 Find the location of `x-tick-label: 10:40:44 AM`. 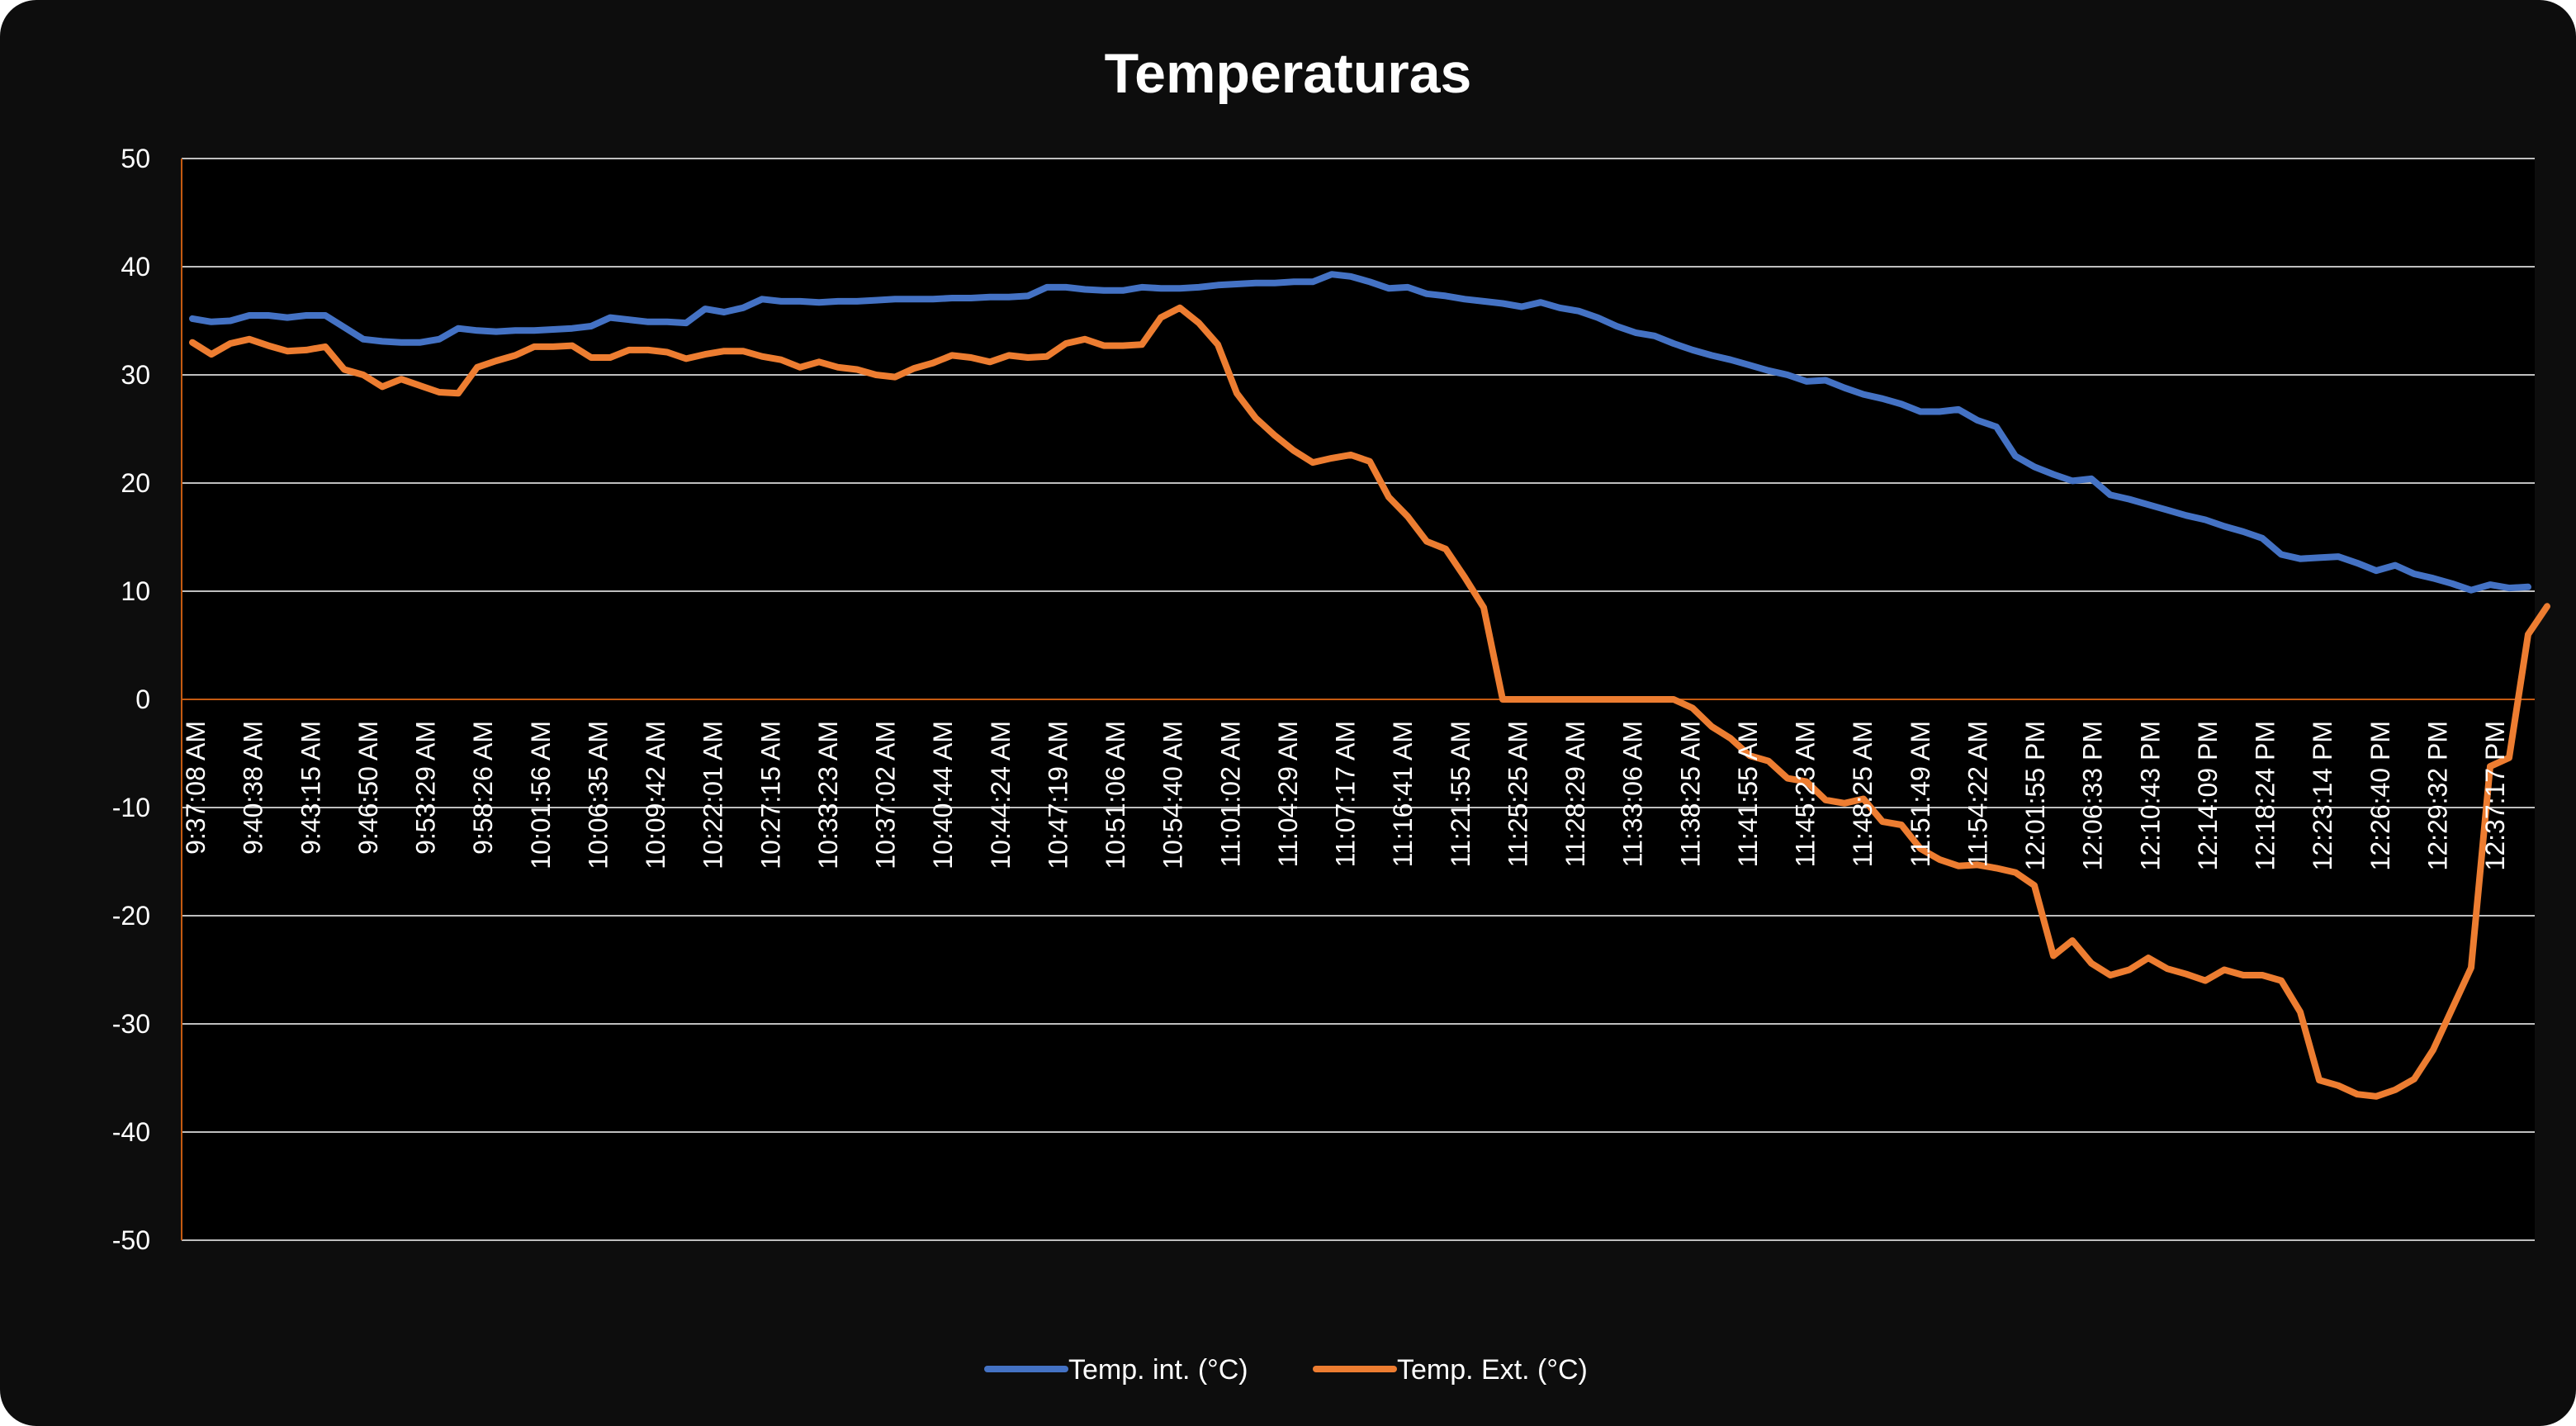

x-tick-label: 10:40:44 AM is located at coordinates (943, 795).